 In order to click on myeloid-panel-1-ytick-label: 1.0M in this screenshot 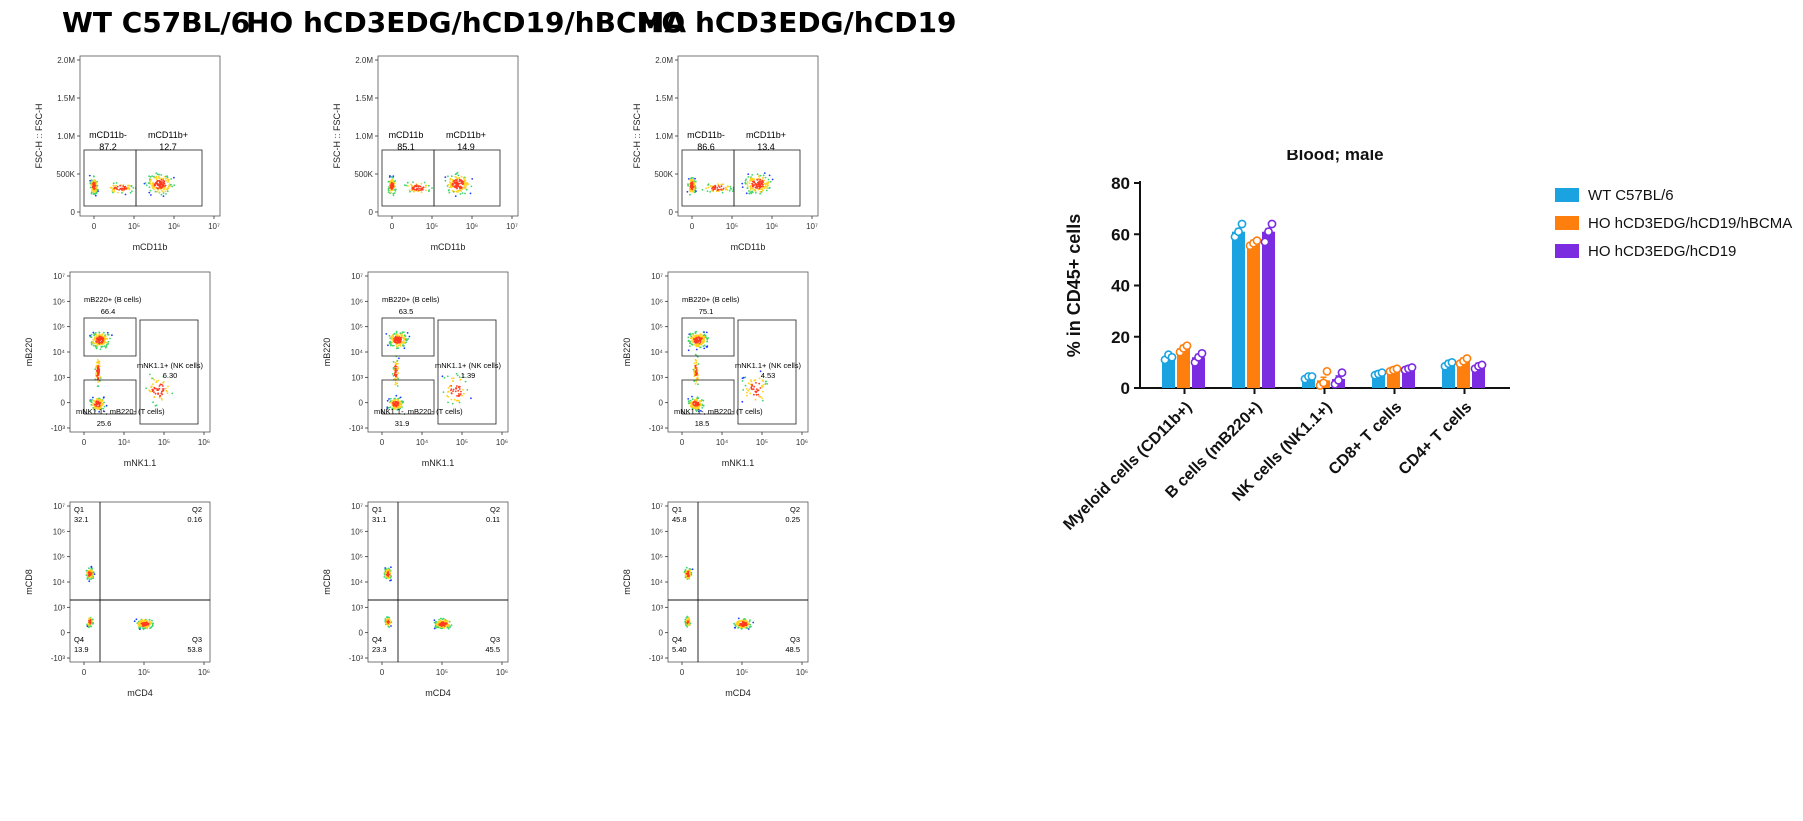, I will do `click(364, 136)`.